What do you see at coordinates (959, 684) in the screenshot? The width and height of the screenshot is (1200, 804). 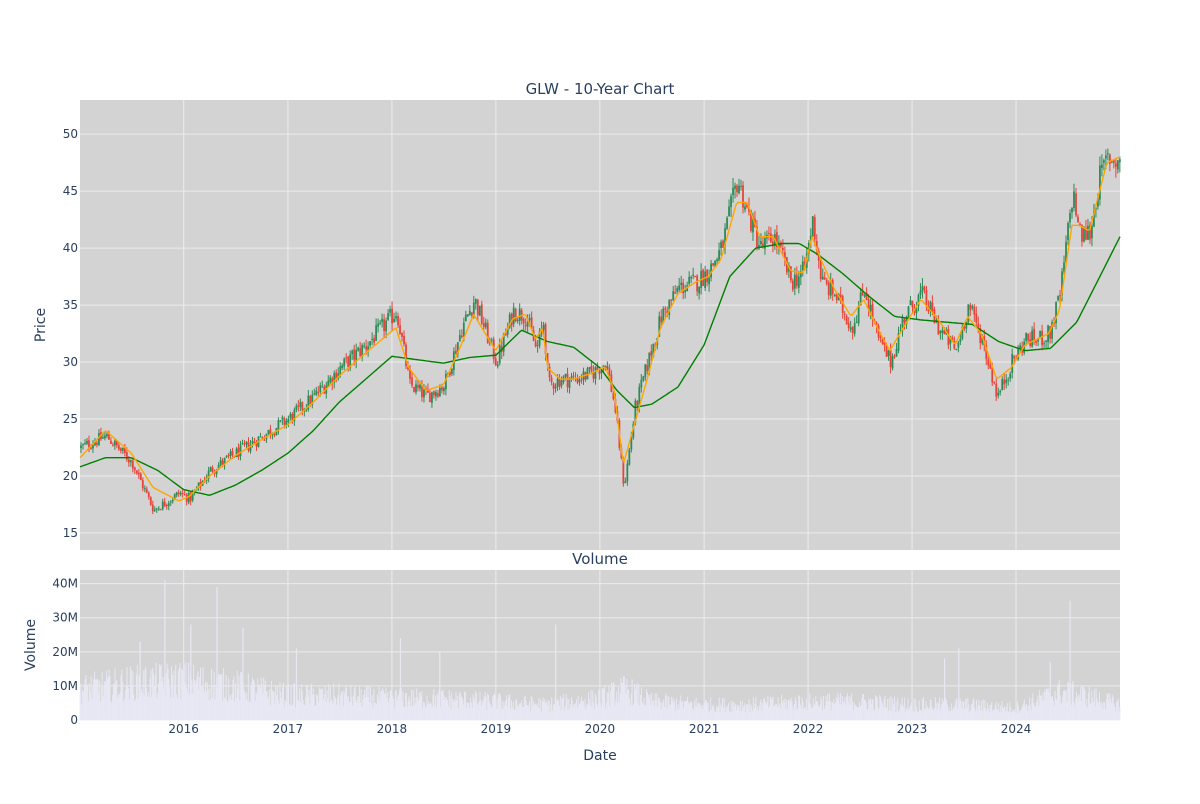 I see `volume-spike-bar` at bounding box center [959, 684].